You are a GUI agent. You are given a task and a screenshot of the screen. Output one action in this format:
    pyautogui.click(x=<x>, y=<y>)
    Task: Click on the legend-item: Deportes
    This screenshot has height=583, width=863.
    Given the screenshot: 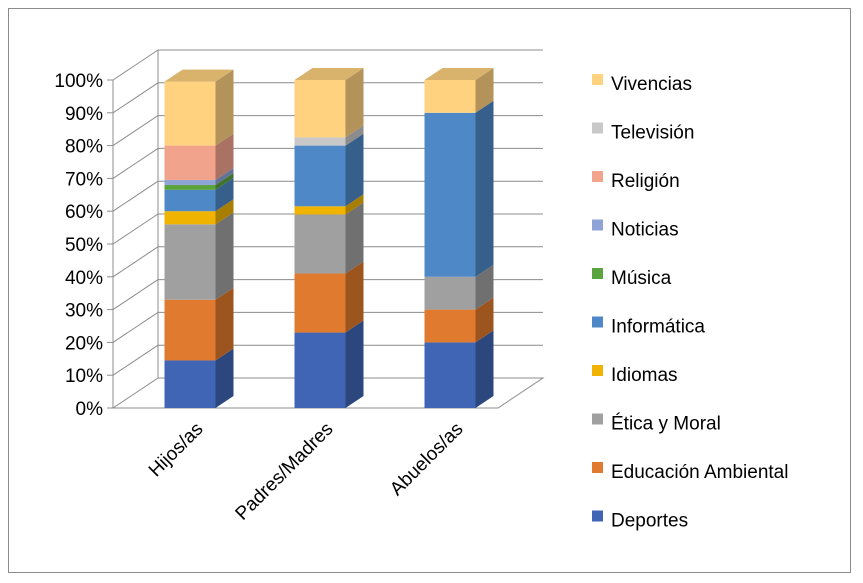 What is the action you would take?
    pyautogui.click(x=640, y=521)
    